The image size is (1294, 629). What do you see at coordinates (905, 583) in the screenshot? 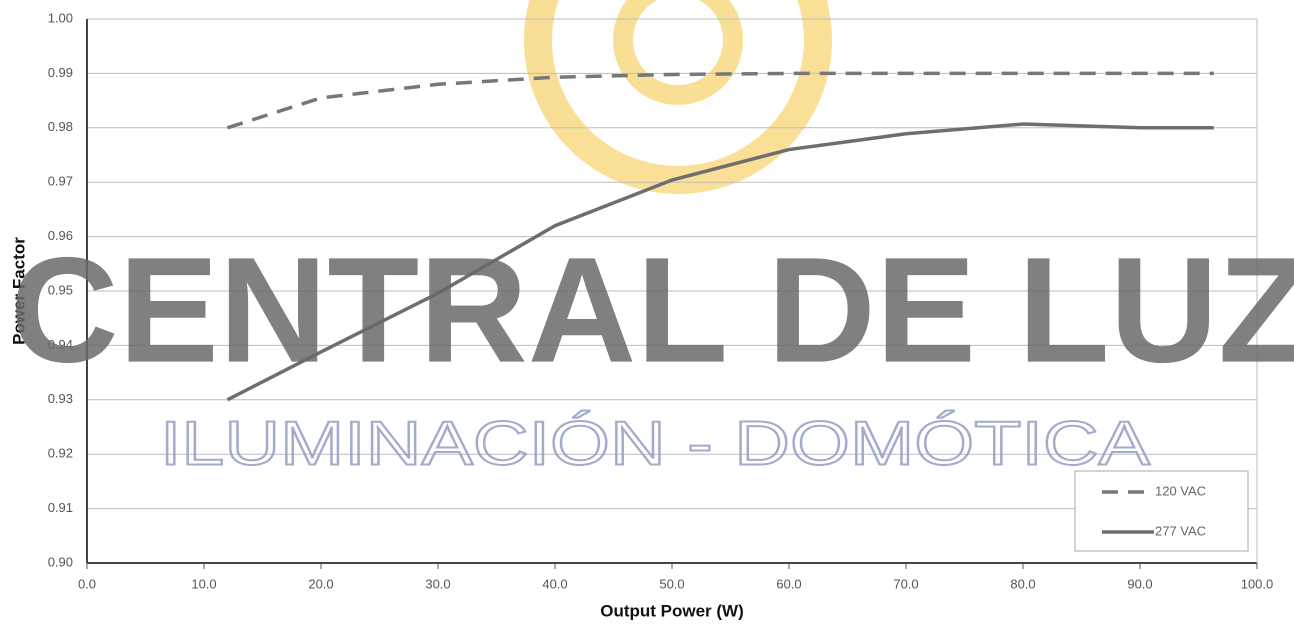
I see `x-tick-label: 70.0` at bounding box center [905, 583].